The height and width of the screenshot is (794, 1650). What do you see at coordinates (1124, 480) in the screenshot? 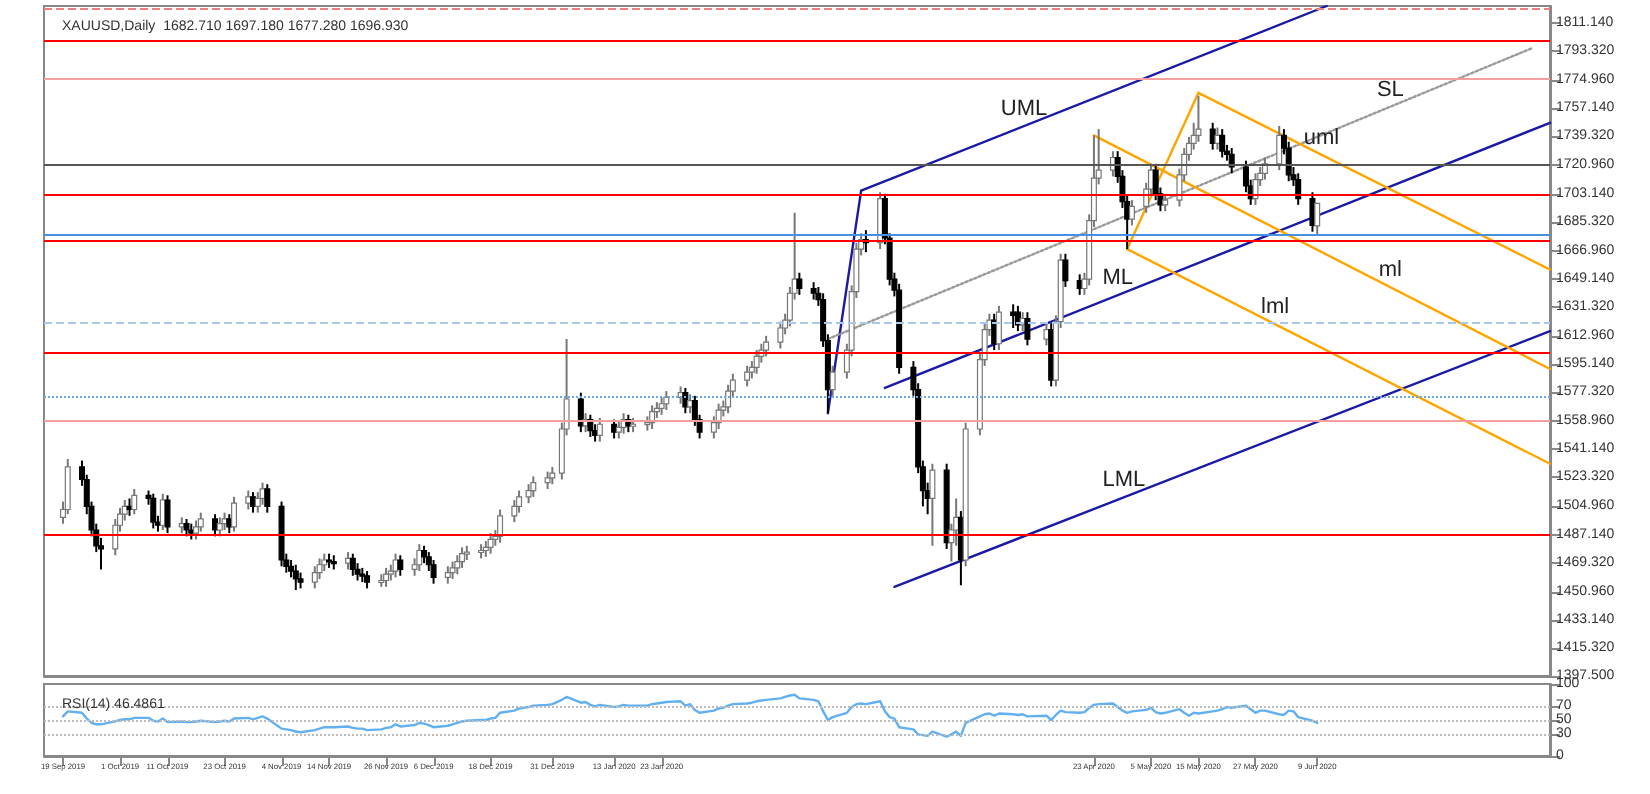
I see `series-label: LML` at bounding box center [1124, 480].